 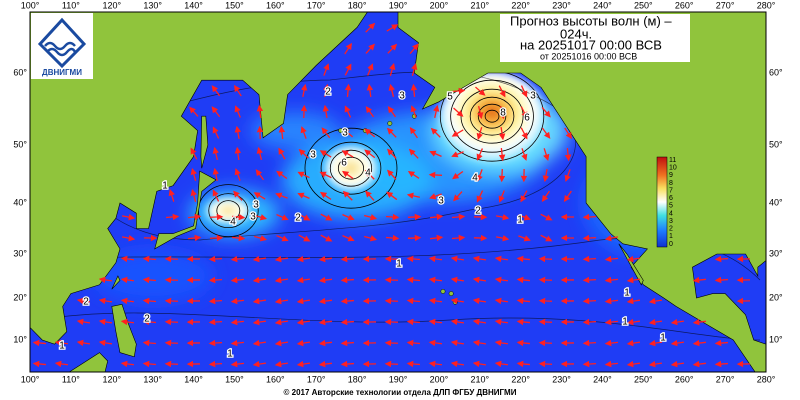 I want to click on colorbar-label: 0, so click(x=671, y=244).